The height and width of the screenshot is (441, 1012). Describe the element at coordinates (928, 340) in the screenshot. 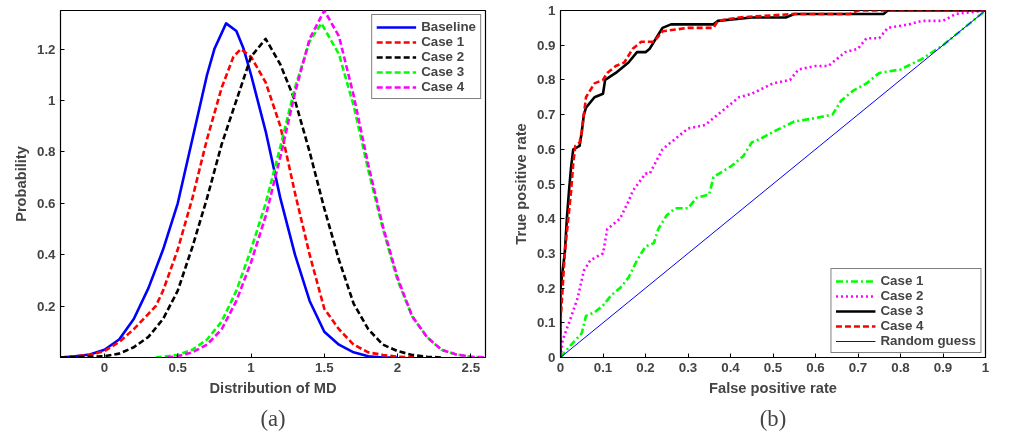

I see `legend-label: Random guess` at that location.